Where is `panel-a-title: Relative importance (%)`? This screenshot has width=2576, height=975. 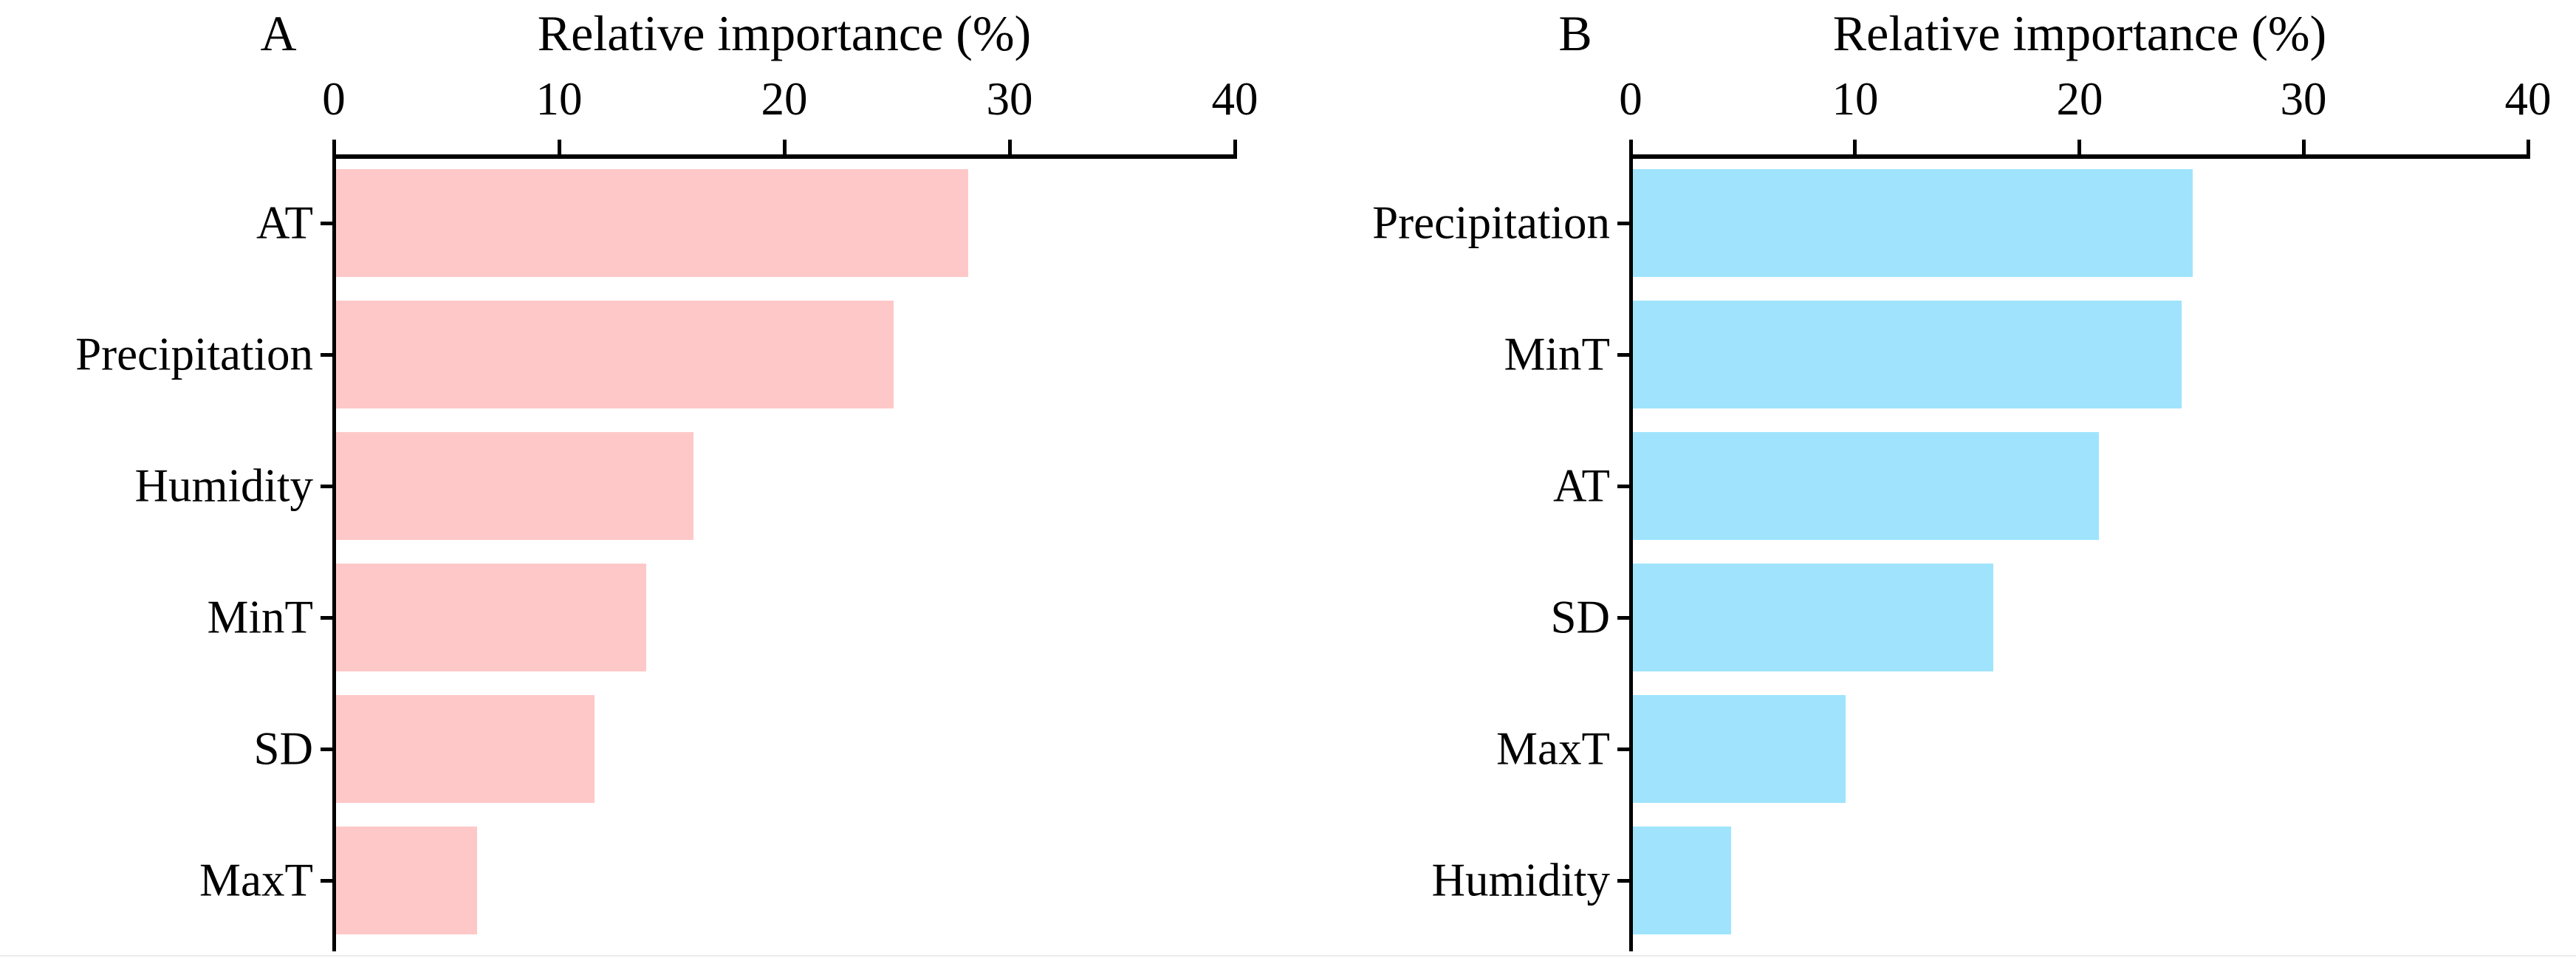 panel-a-title: Relative importance (%) is located at coordinates (784, 33).